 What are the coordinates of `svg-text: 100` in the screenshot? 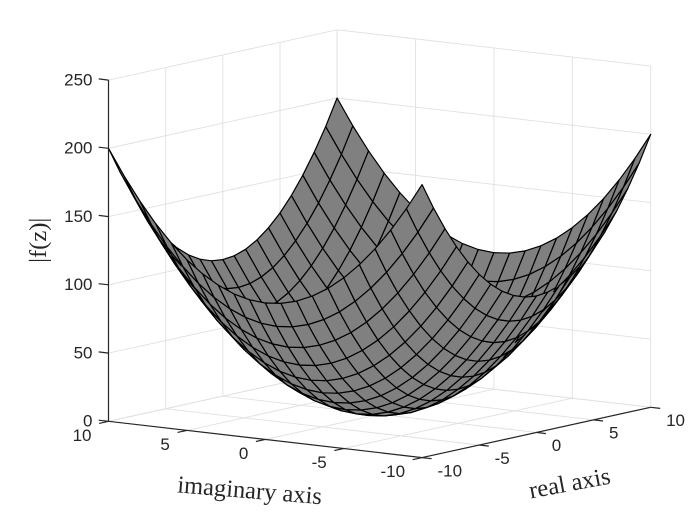 It's located at (78, 284).